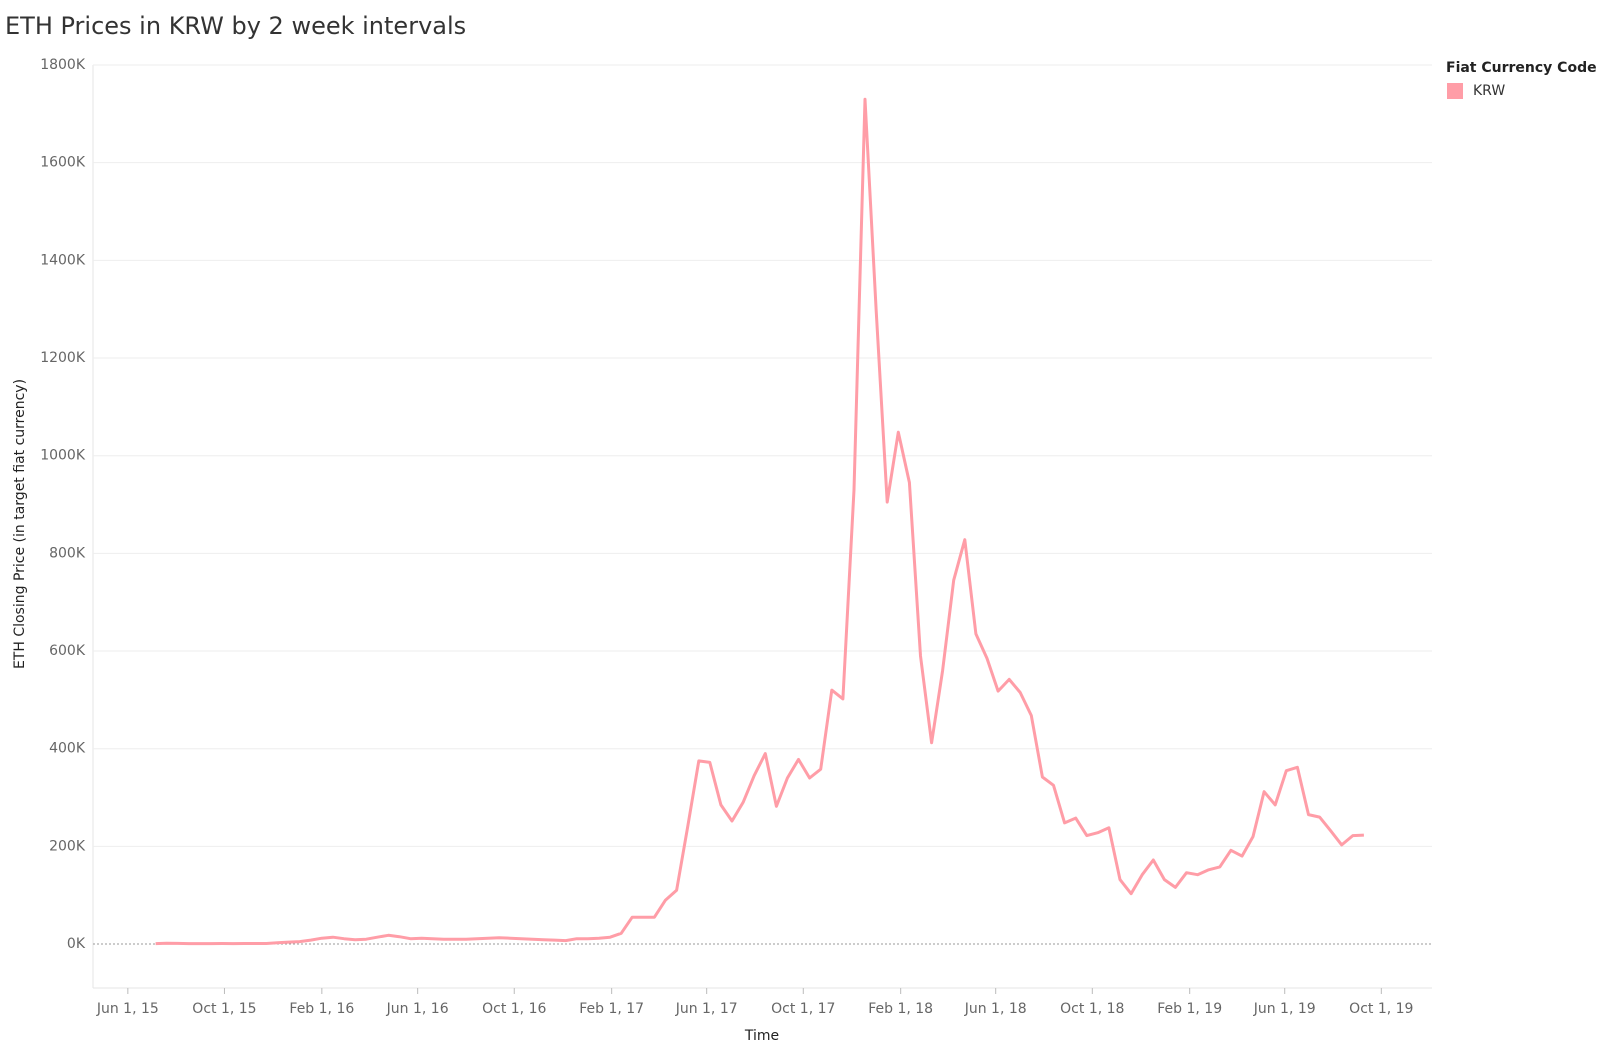 This screenshot has height=1045, width=1600. What do you see at coordinates (224, 1009) in the screenshot?
I see `x-tick-label: Oct 1, 15` at bounding box center [224, 1009].